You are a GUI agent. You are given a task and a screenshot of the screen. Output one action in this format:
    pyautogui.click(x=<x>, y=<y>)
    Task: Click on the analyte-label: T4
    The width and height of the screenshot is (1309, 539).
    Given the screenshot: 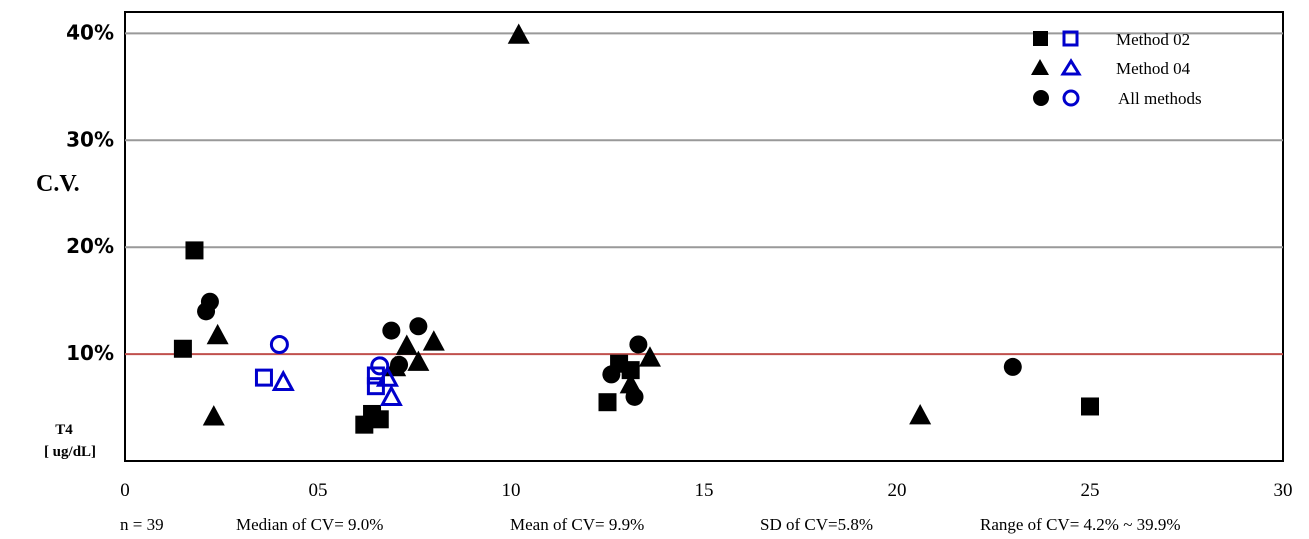 What is the action you would take?
    pyautogui.click(x=64, y=430)
    